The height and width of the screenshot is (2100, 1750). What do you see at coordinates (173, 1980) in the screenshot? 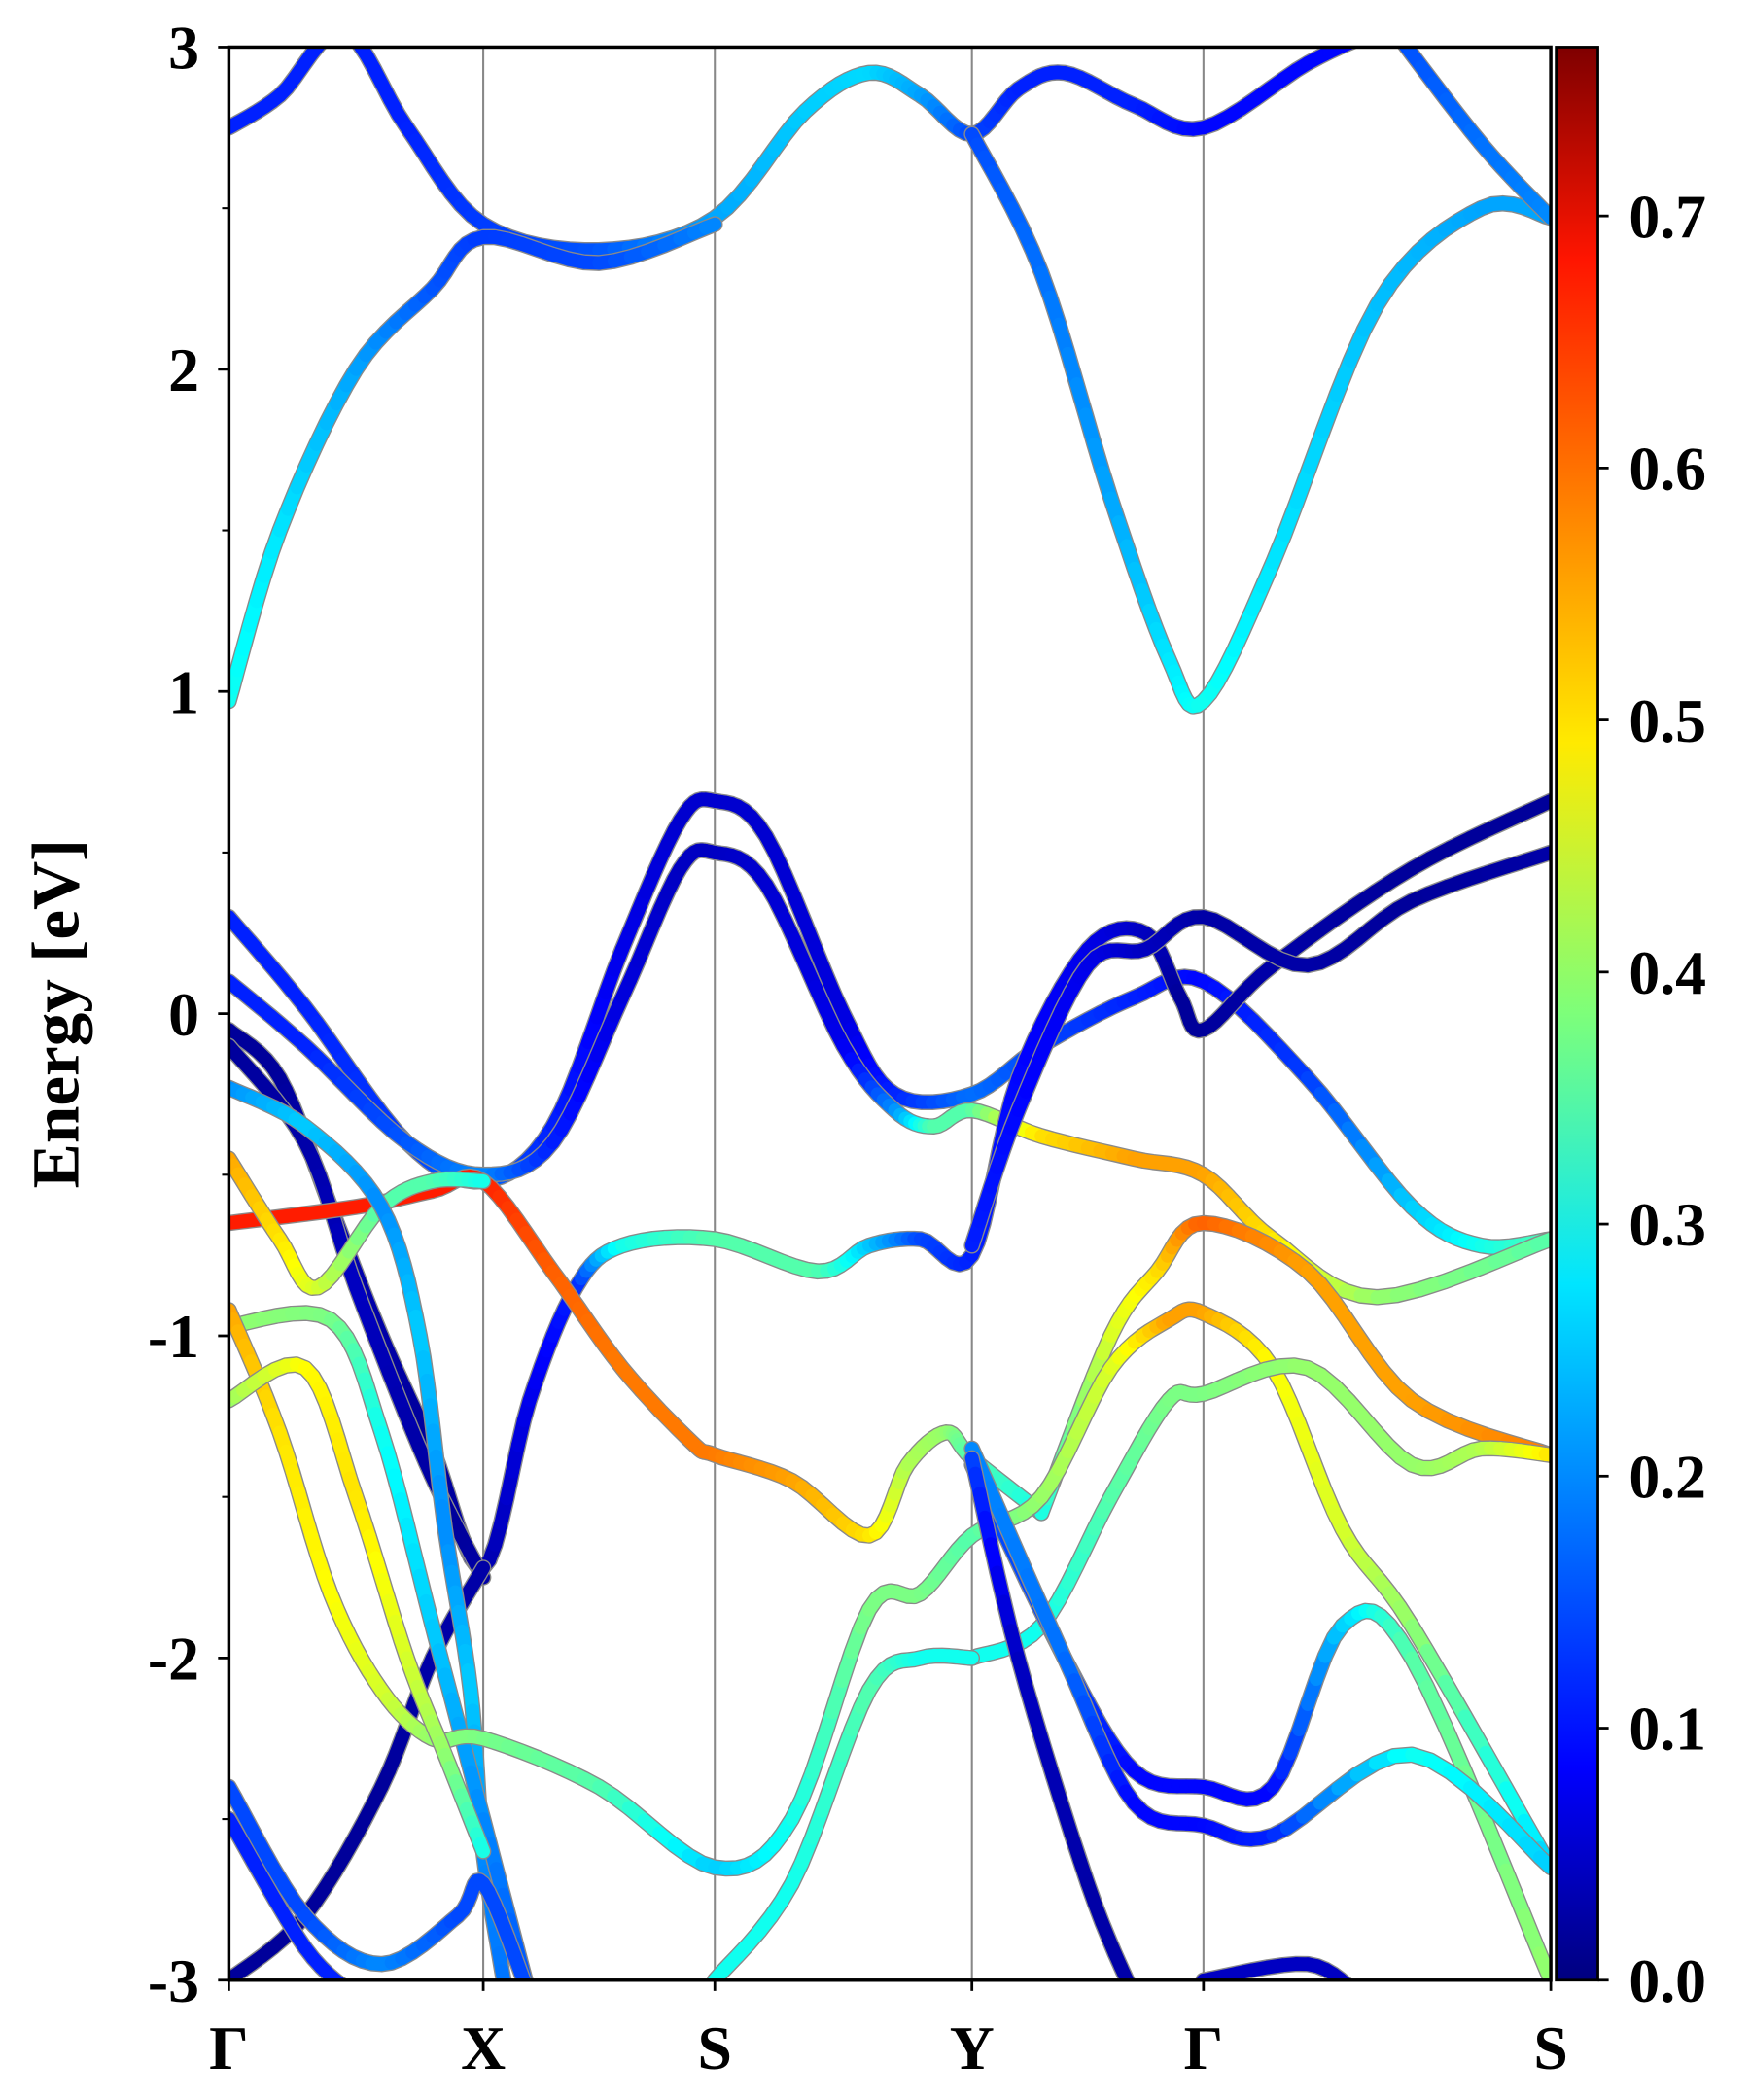
I see `y-tick-label: -3` at bounding box center [173, 1980].